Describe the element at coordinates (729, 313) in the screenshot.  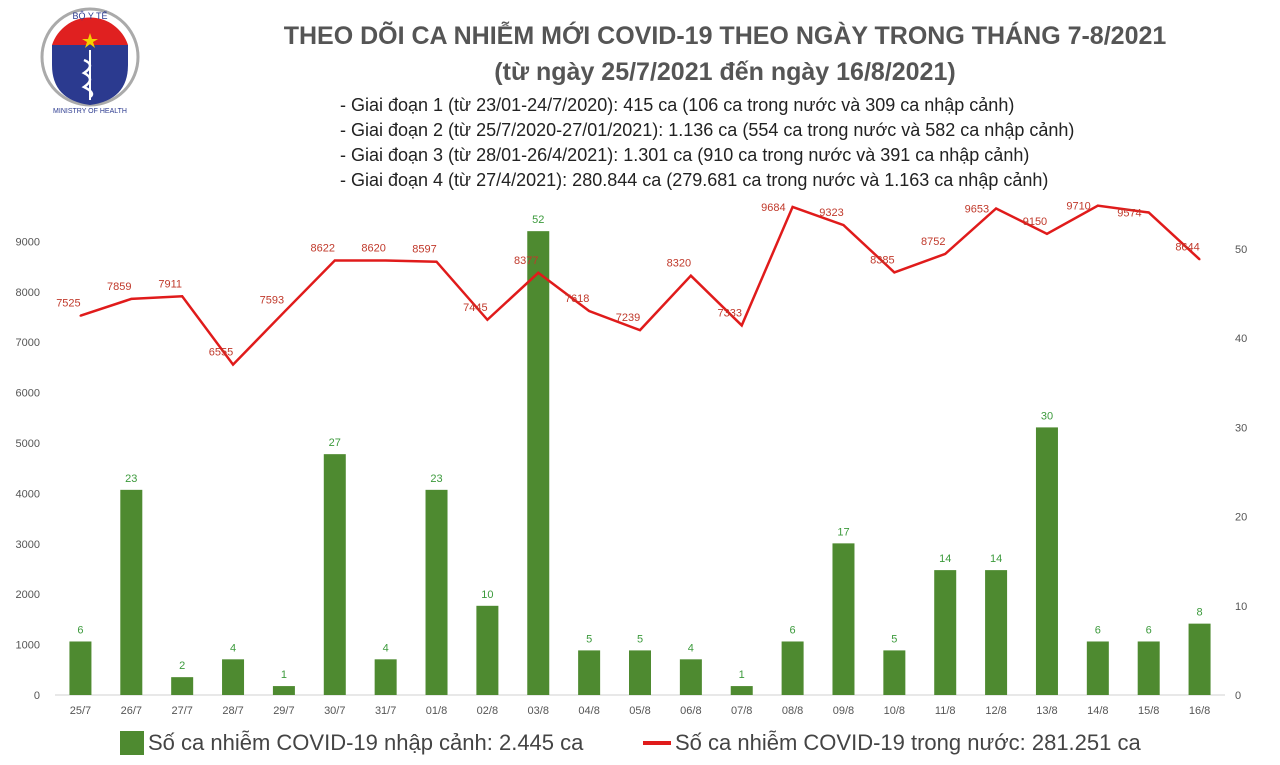
I see `line-data-label: 7333` at that location.